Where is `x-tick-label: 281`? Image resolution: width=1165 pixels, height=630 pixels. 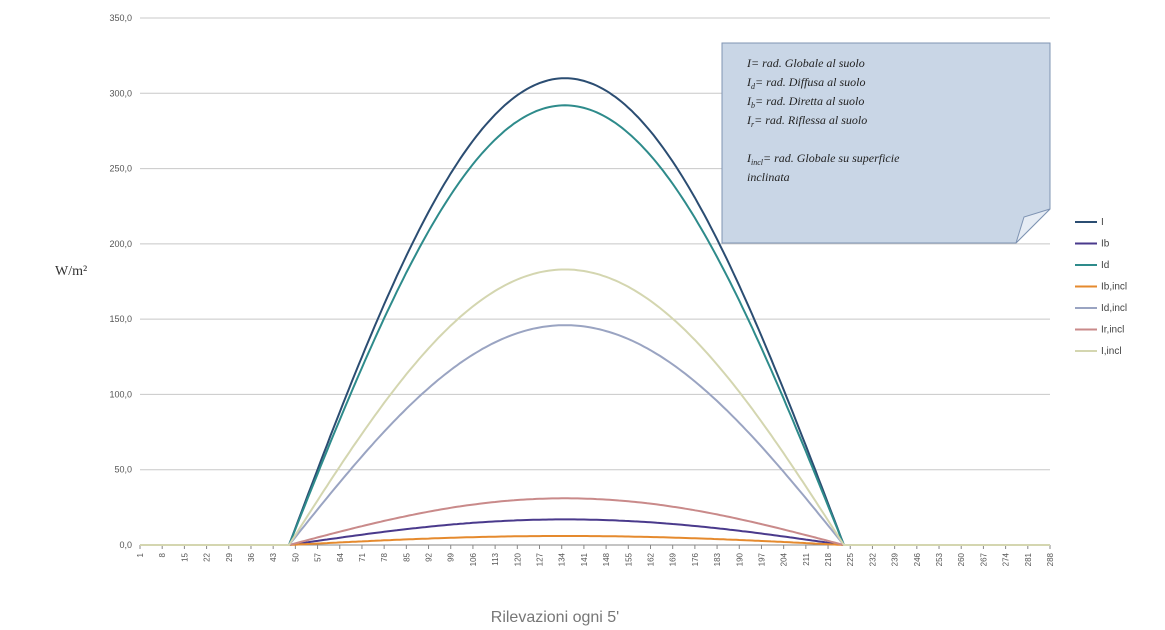 x-tick-label: 281 is located at coordinates (1028, 559).